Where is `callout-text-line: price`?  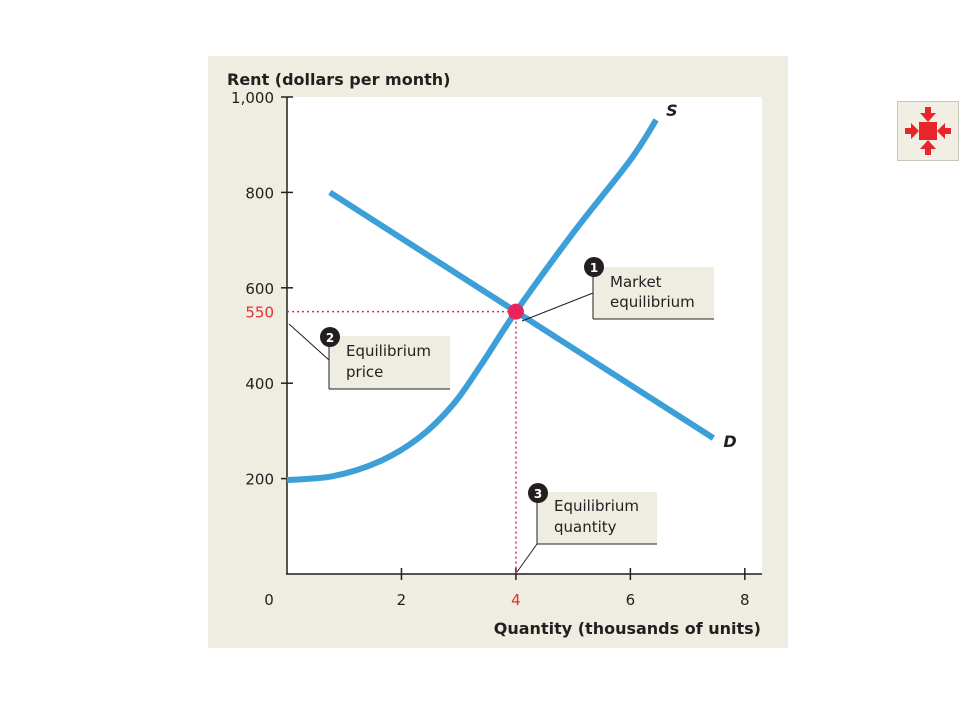
callout-text-line: price is located at coordinates (364, 372).